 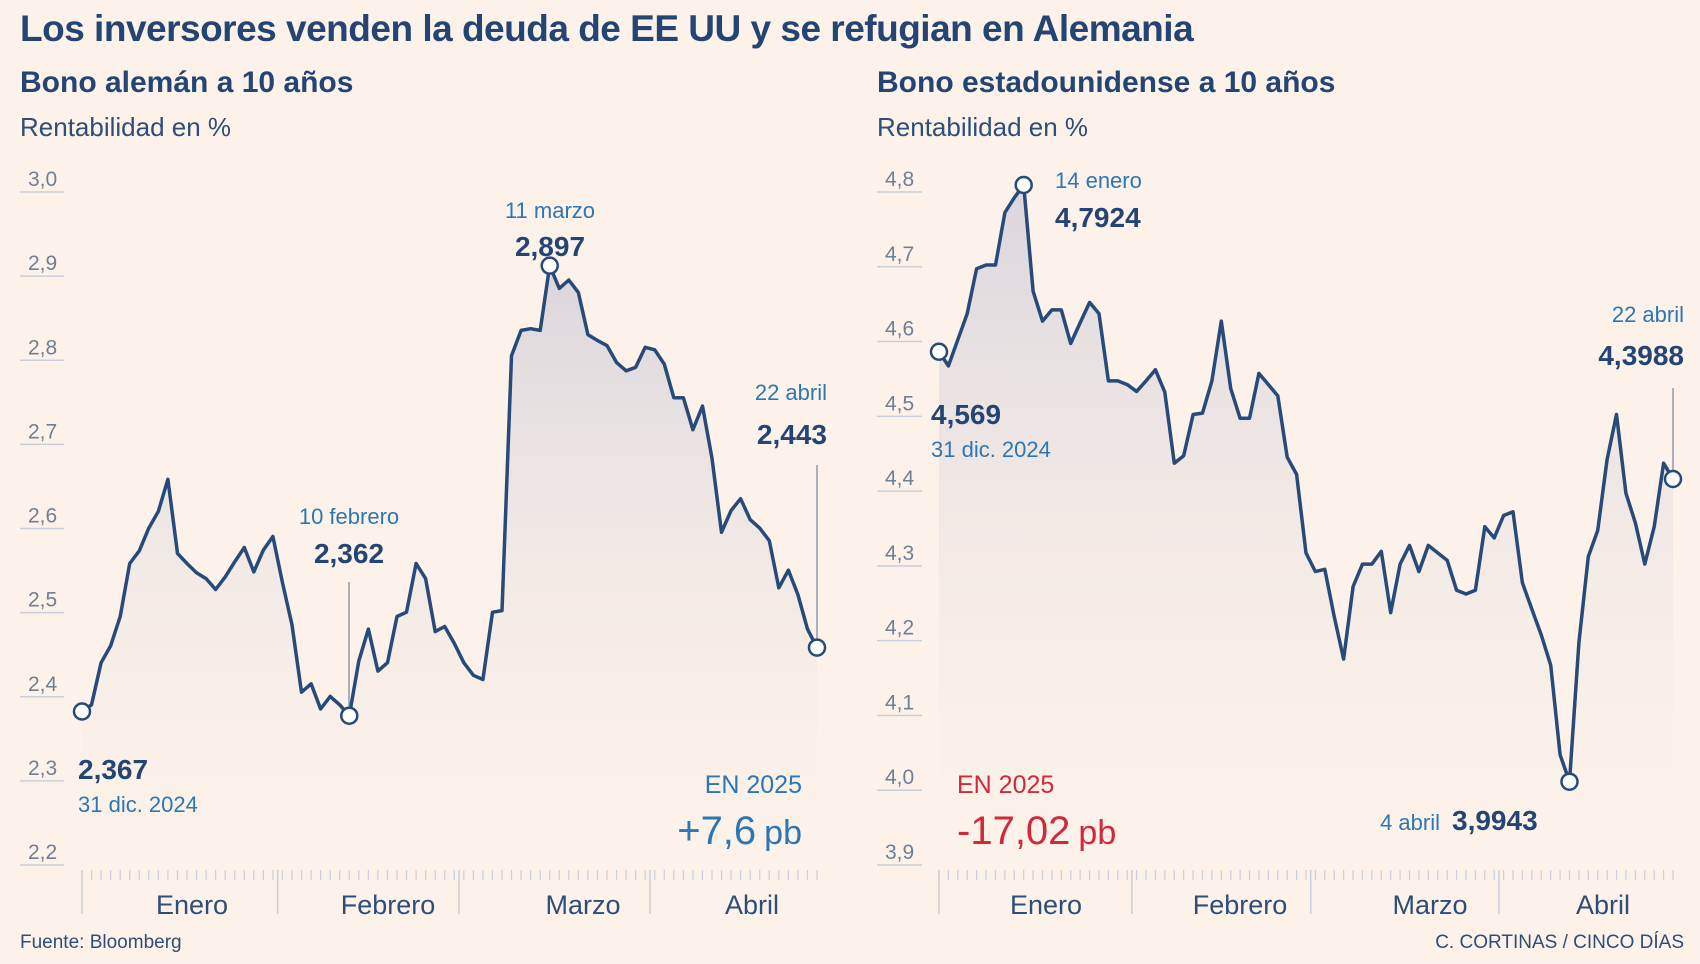 What do you see at coordinates (550, 210) in the screenshot?
I see `de-annotation-date: 11 marzo` at bounding box center [550, 210].